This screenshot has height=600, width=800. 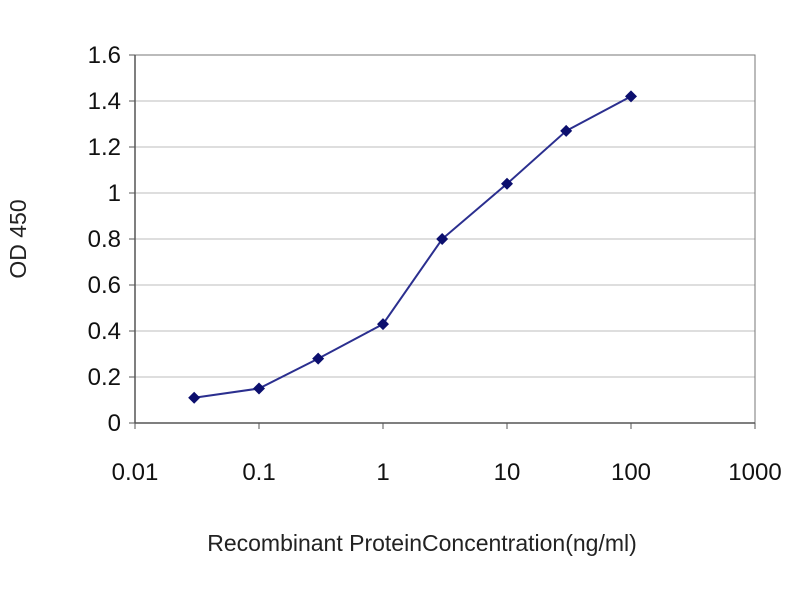 What do you see at coordinates (104, 55) in the screenshot?
I see `y-tick-label: 1.6` at bounding box center [104, 55].